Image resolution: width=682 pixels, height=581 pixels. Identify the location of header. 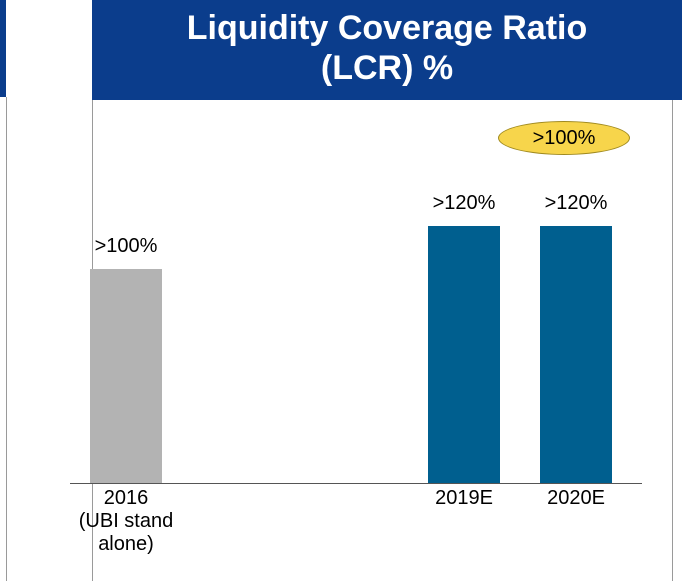
(387, 50).